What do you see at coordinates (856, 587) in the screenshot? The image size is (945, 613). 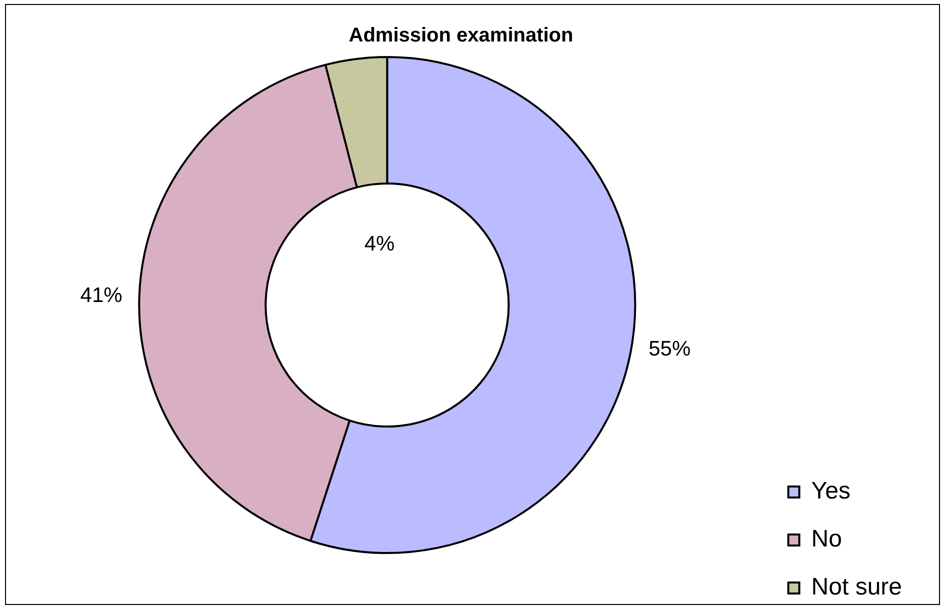 I see `legend-label: Not sure` at bounding box center [856, 587].